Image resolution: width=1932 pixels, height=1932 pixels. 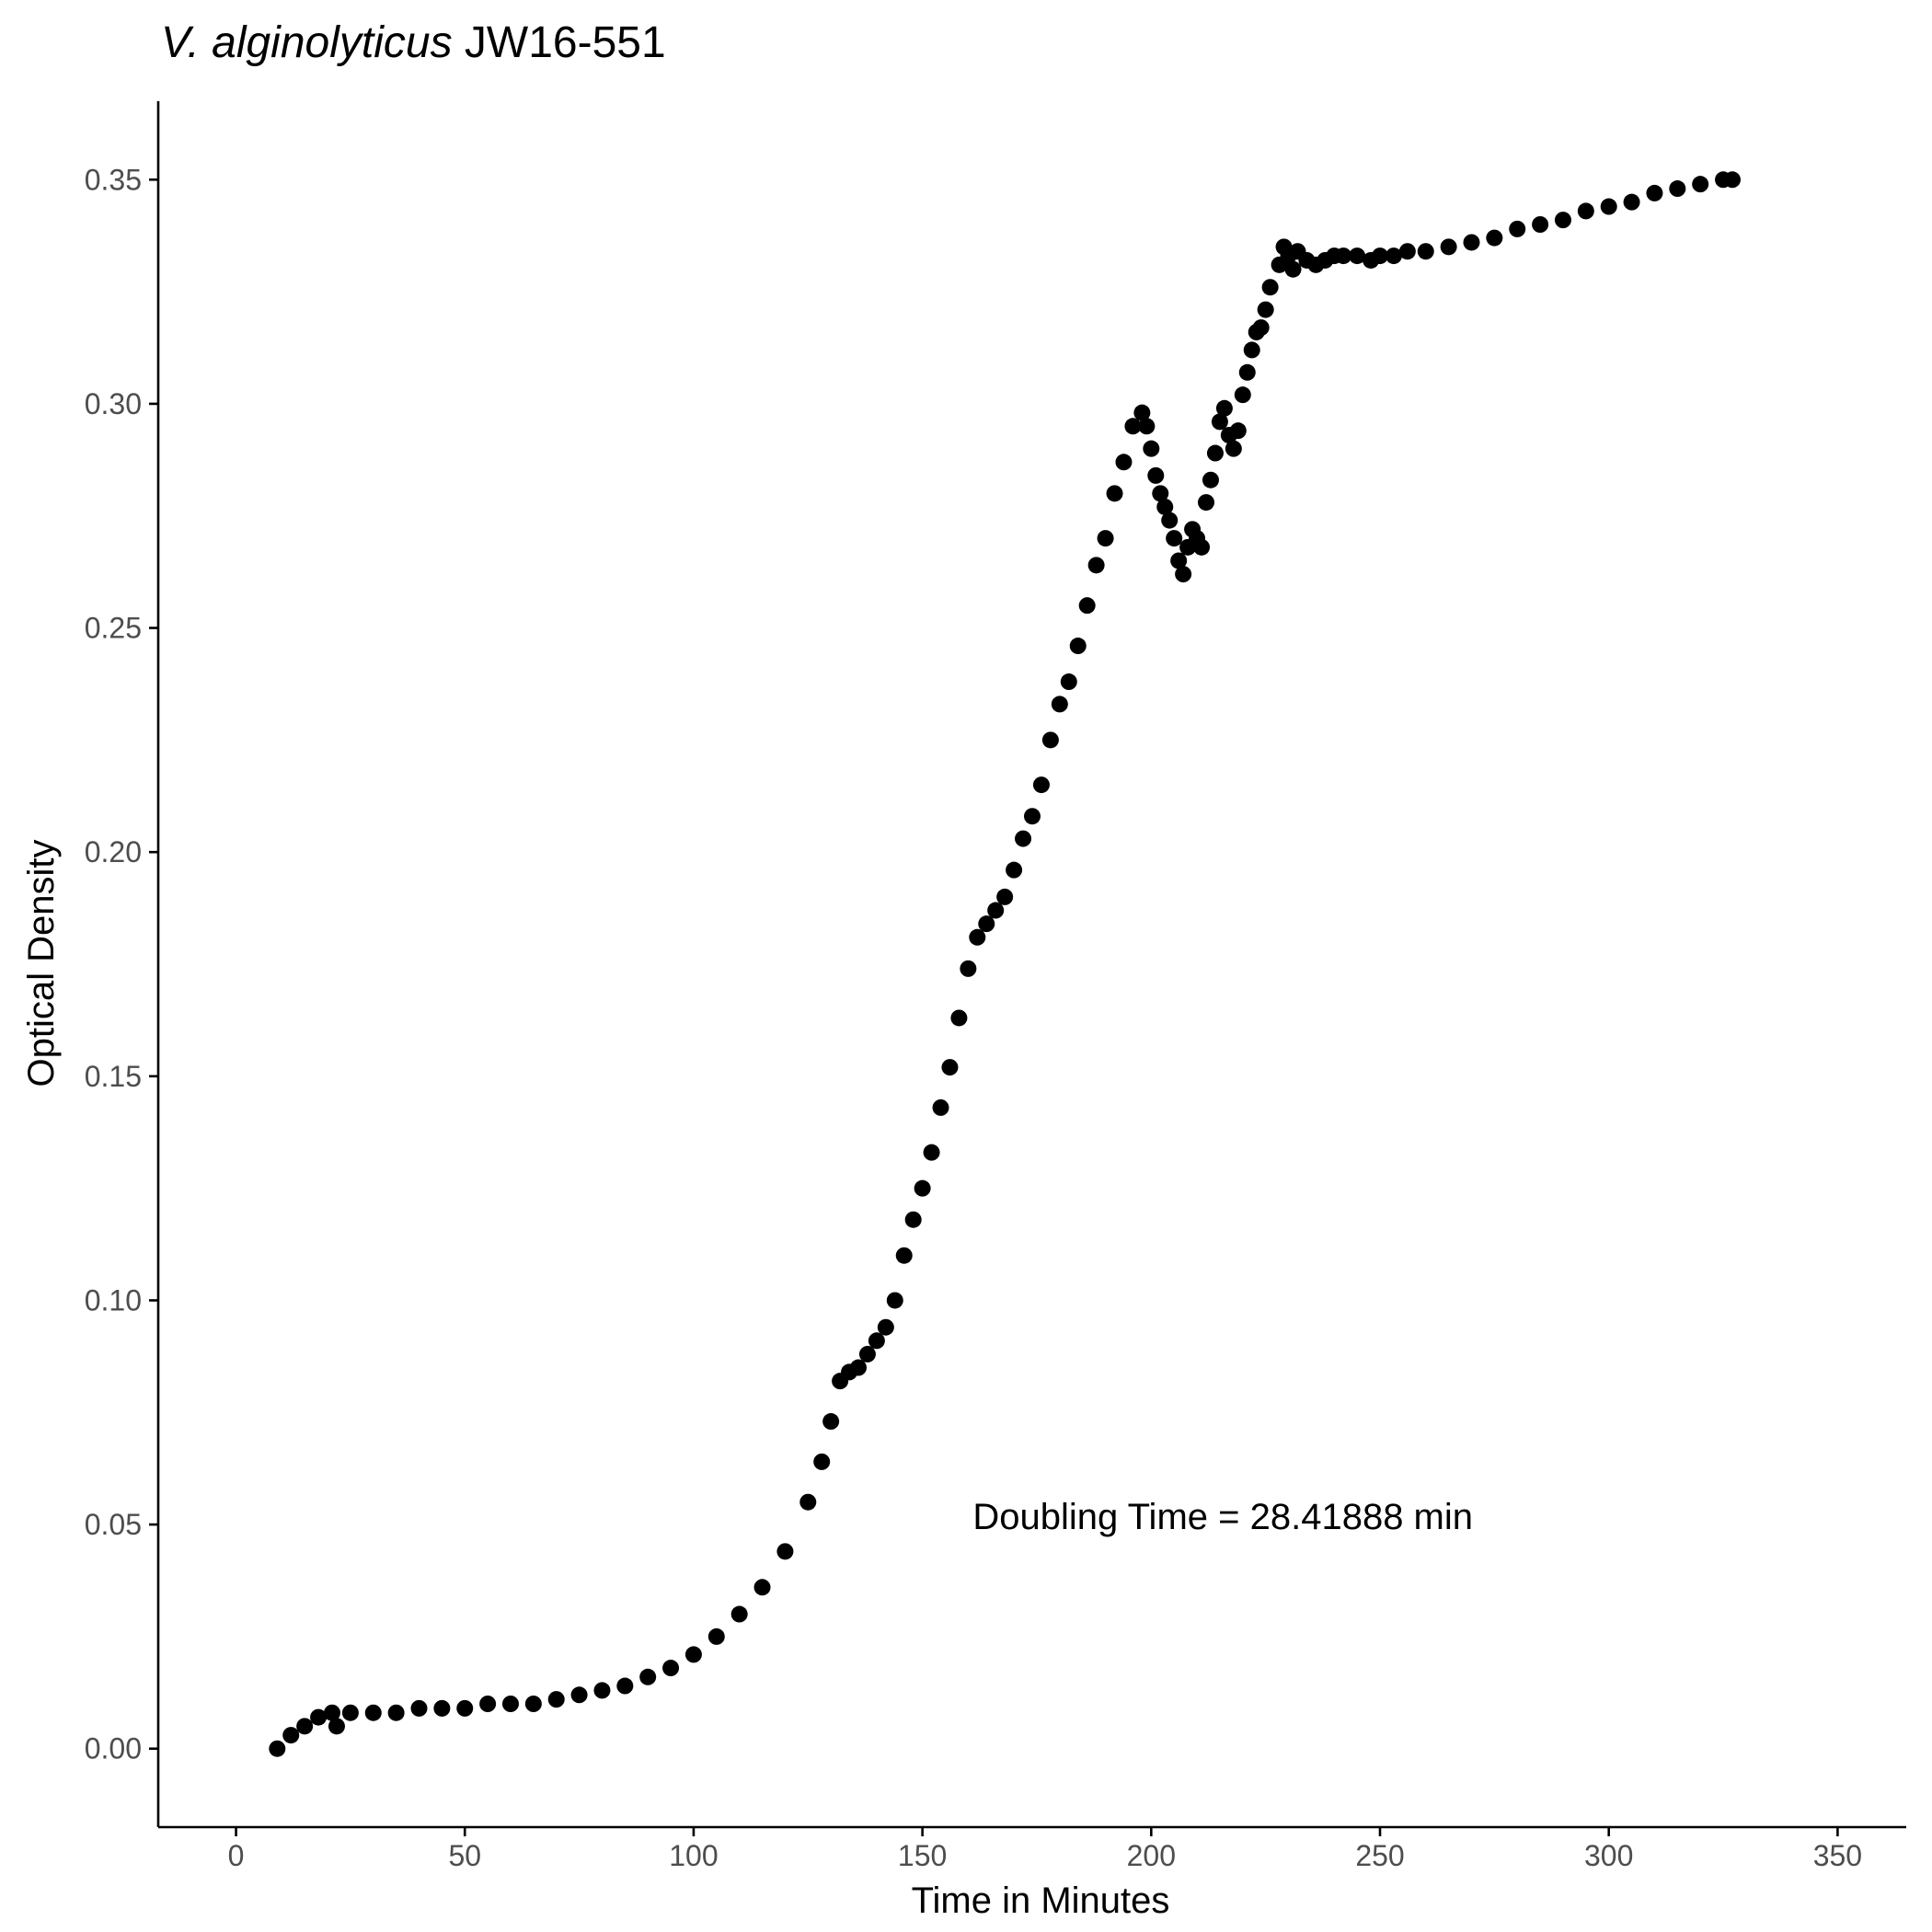 What do you see at coordinates (1608, 1855) in the screenshot?
I see `x-tick-label: 300` at bounding box center [1608, 1855].